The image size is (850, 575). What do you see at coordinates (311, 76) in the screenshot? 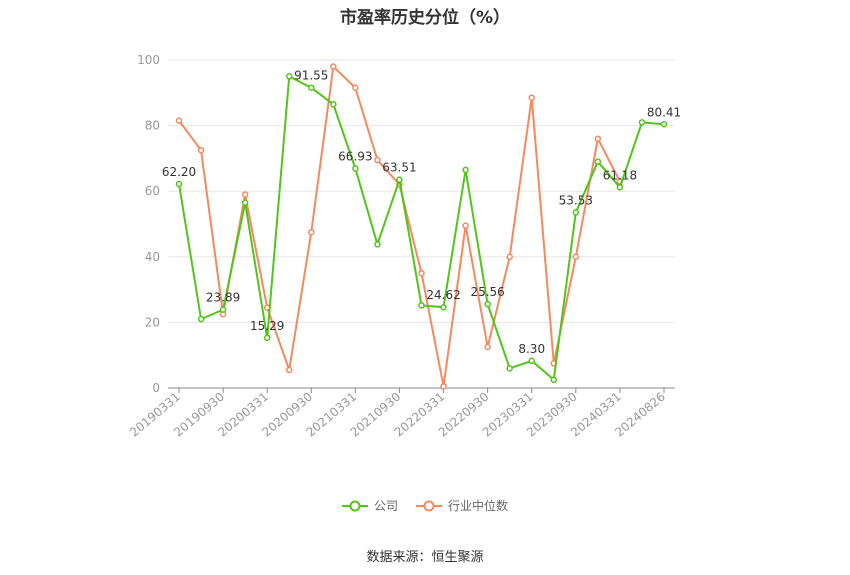
I see `data-label: 91.55` at bounding box center [311, 76].